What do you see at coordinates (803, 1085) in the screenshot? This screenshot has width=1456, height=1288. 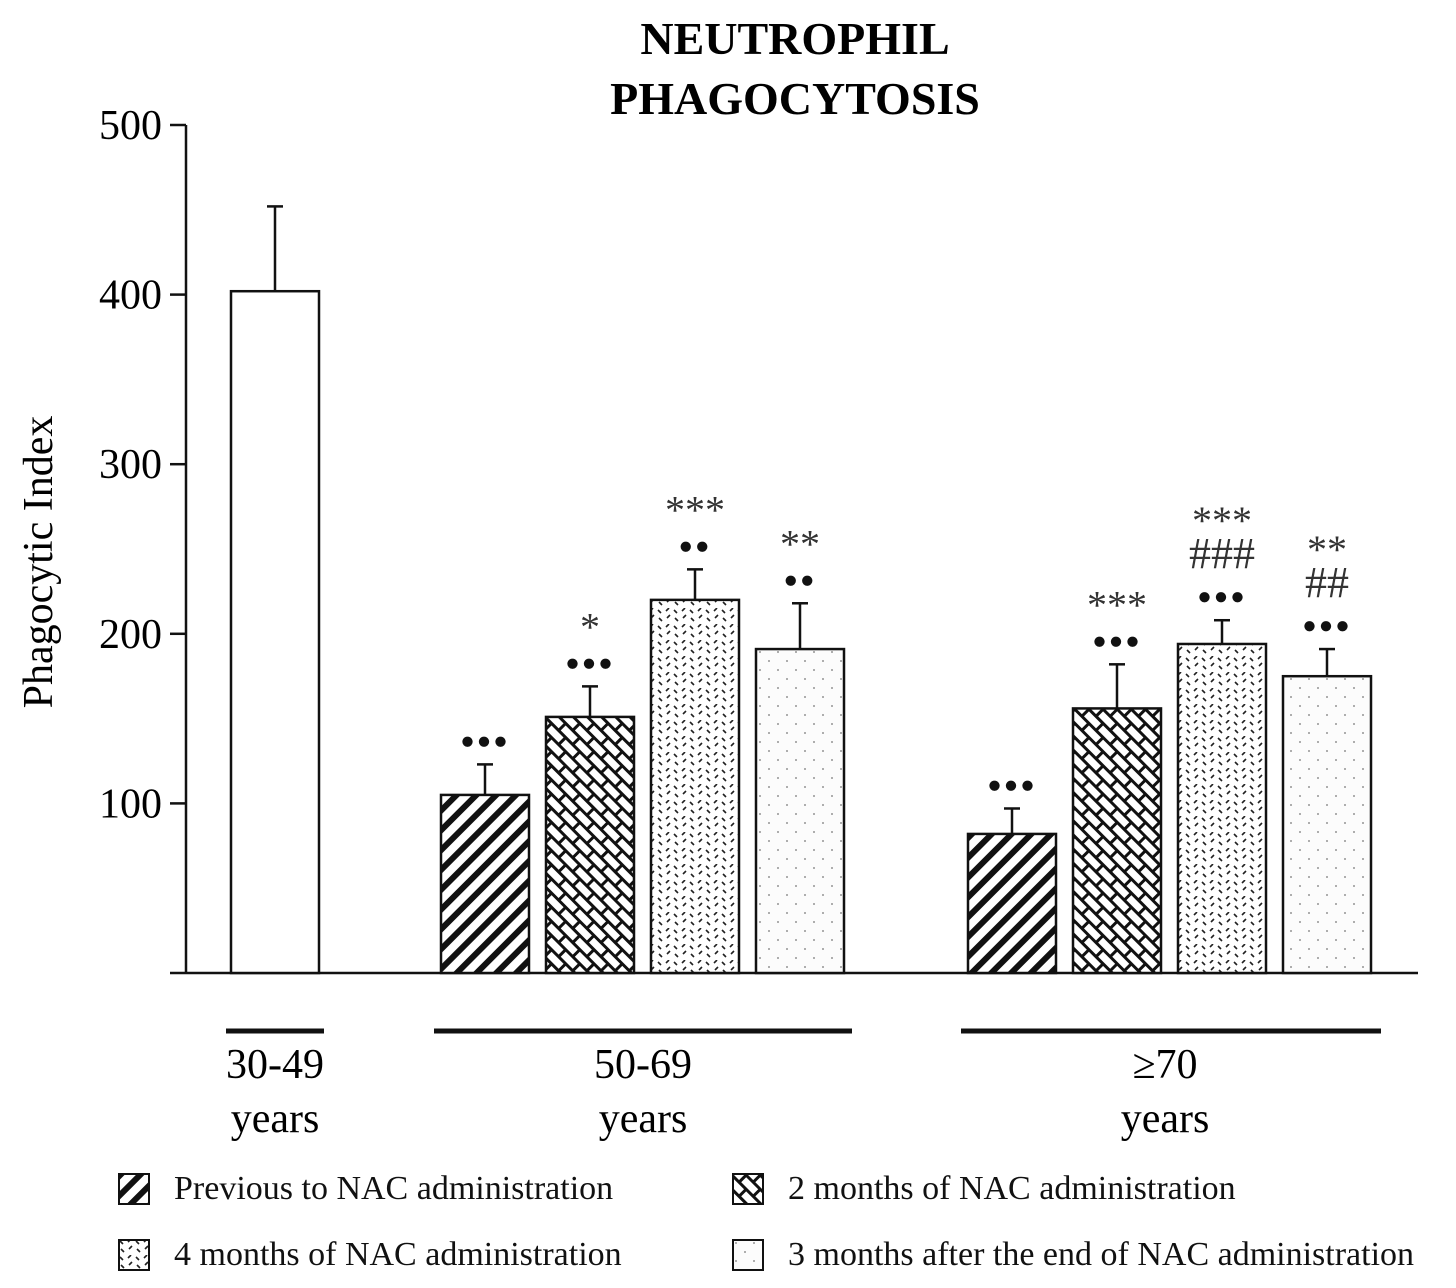 I see `group-labels: 30-49 years 50-69 years ≥70 years` at bounding box center [803, 1085].